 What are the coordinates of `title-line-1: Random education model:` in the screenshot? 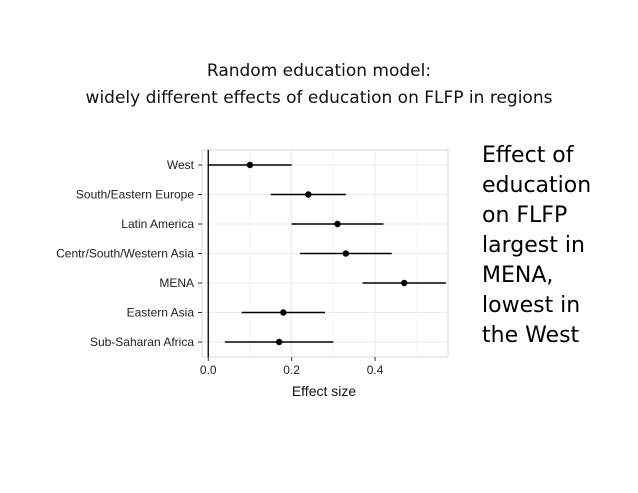 It's located at (319, 71).